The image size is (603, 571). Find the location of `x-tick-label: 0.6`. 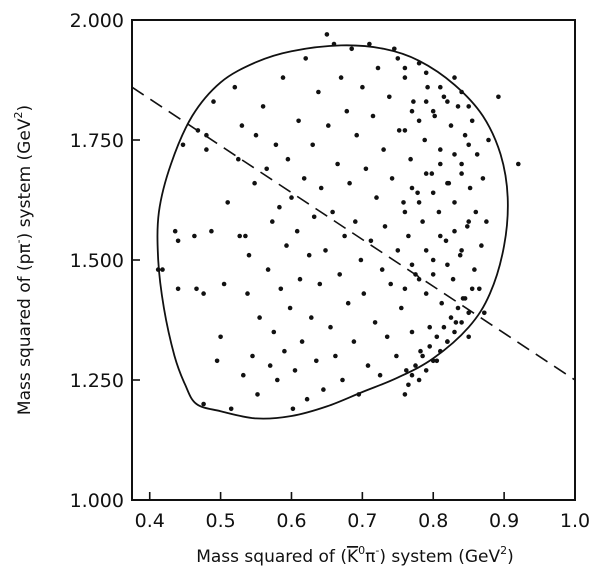

x-tick-label: 0.6 is located at coordinates (291, 521).